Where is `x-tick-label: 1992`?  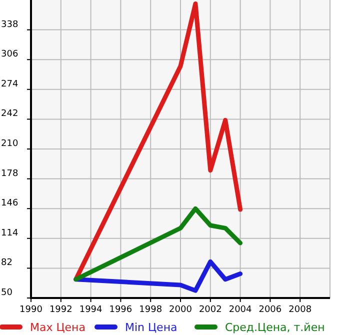 x-tick-label: 1992 is located at coordinates (60, 310).